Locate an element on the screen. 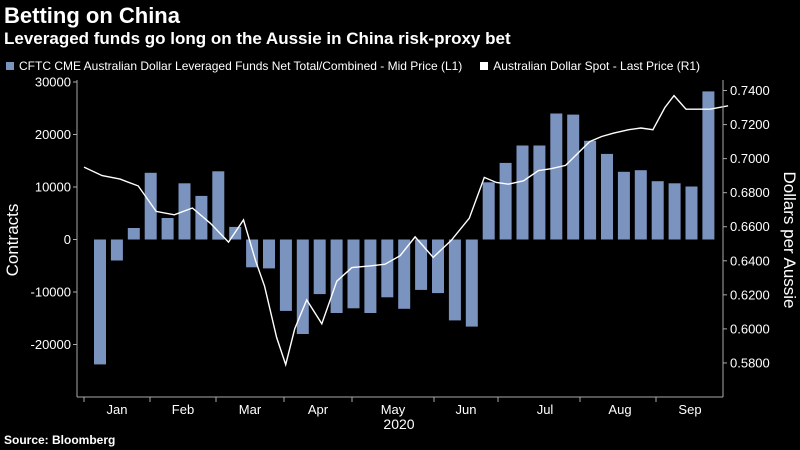 This screenshot has height=450, width=800. yaxis-left-tick-label: 10000 is located at coordinates (53, 187).